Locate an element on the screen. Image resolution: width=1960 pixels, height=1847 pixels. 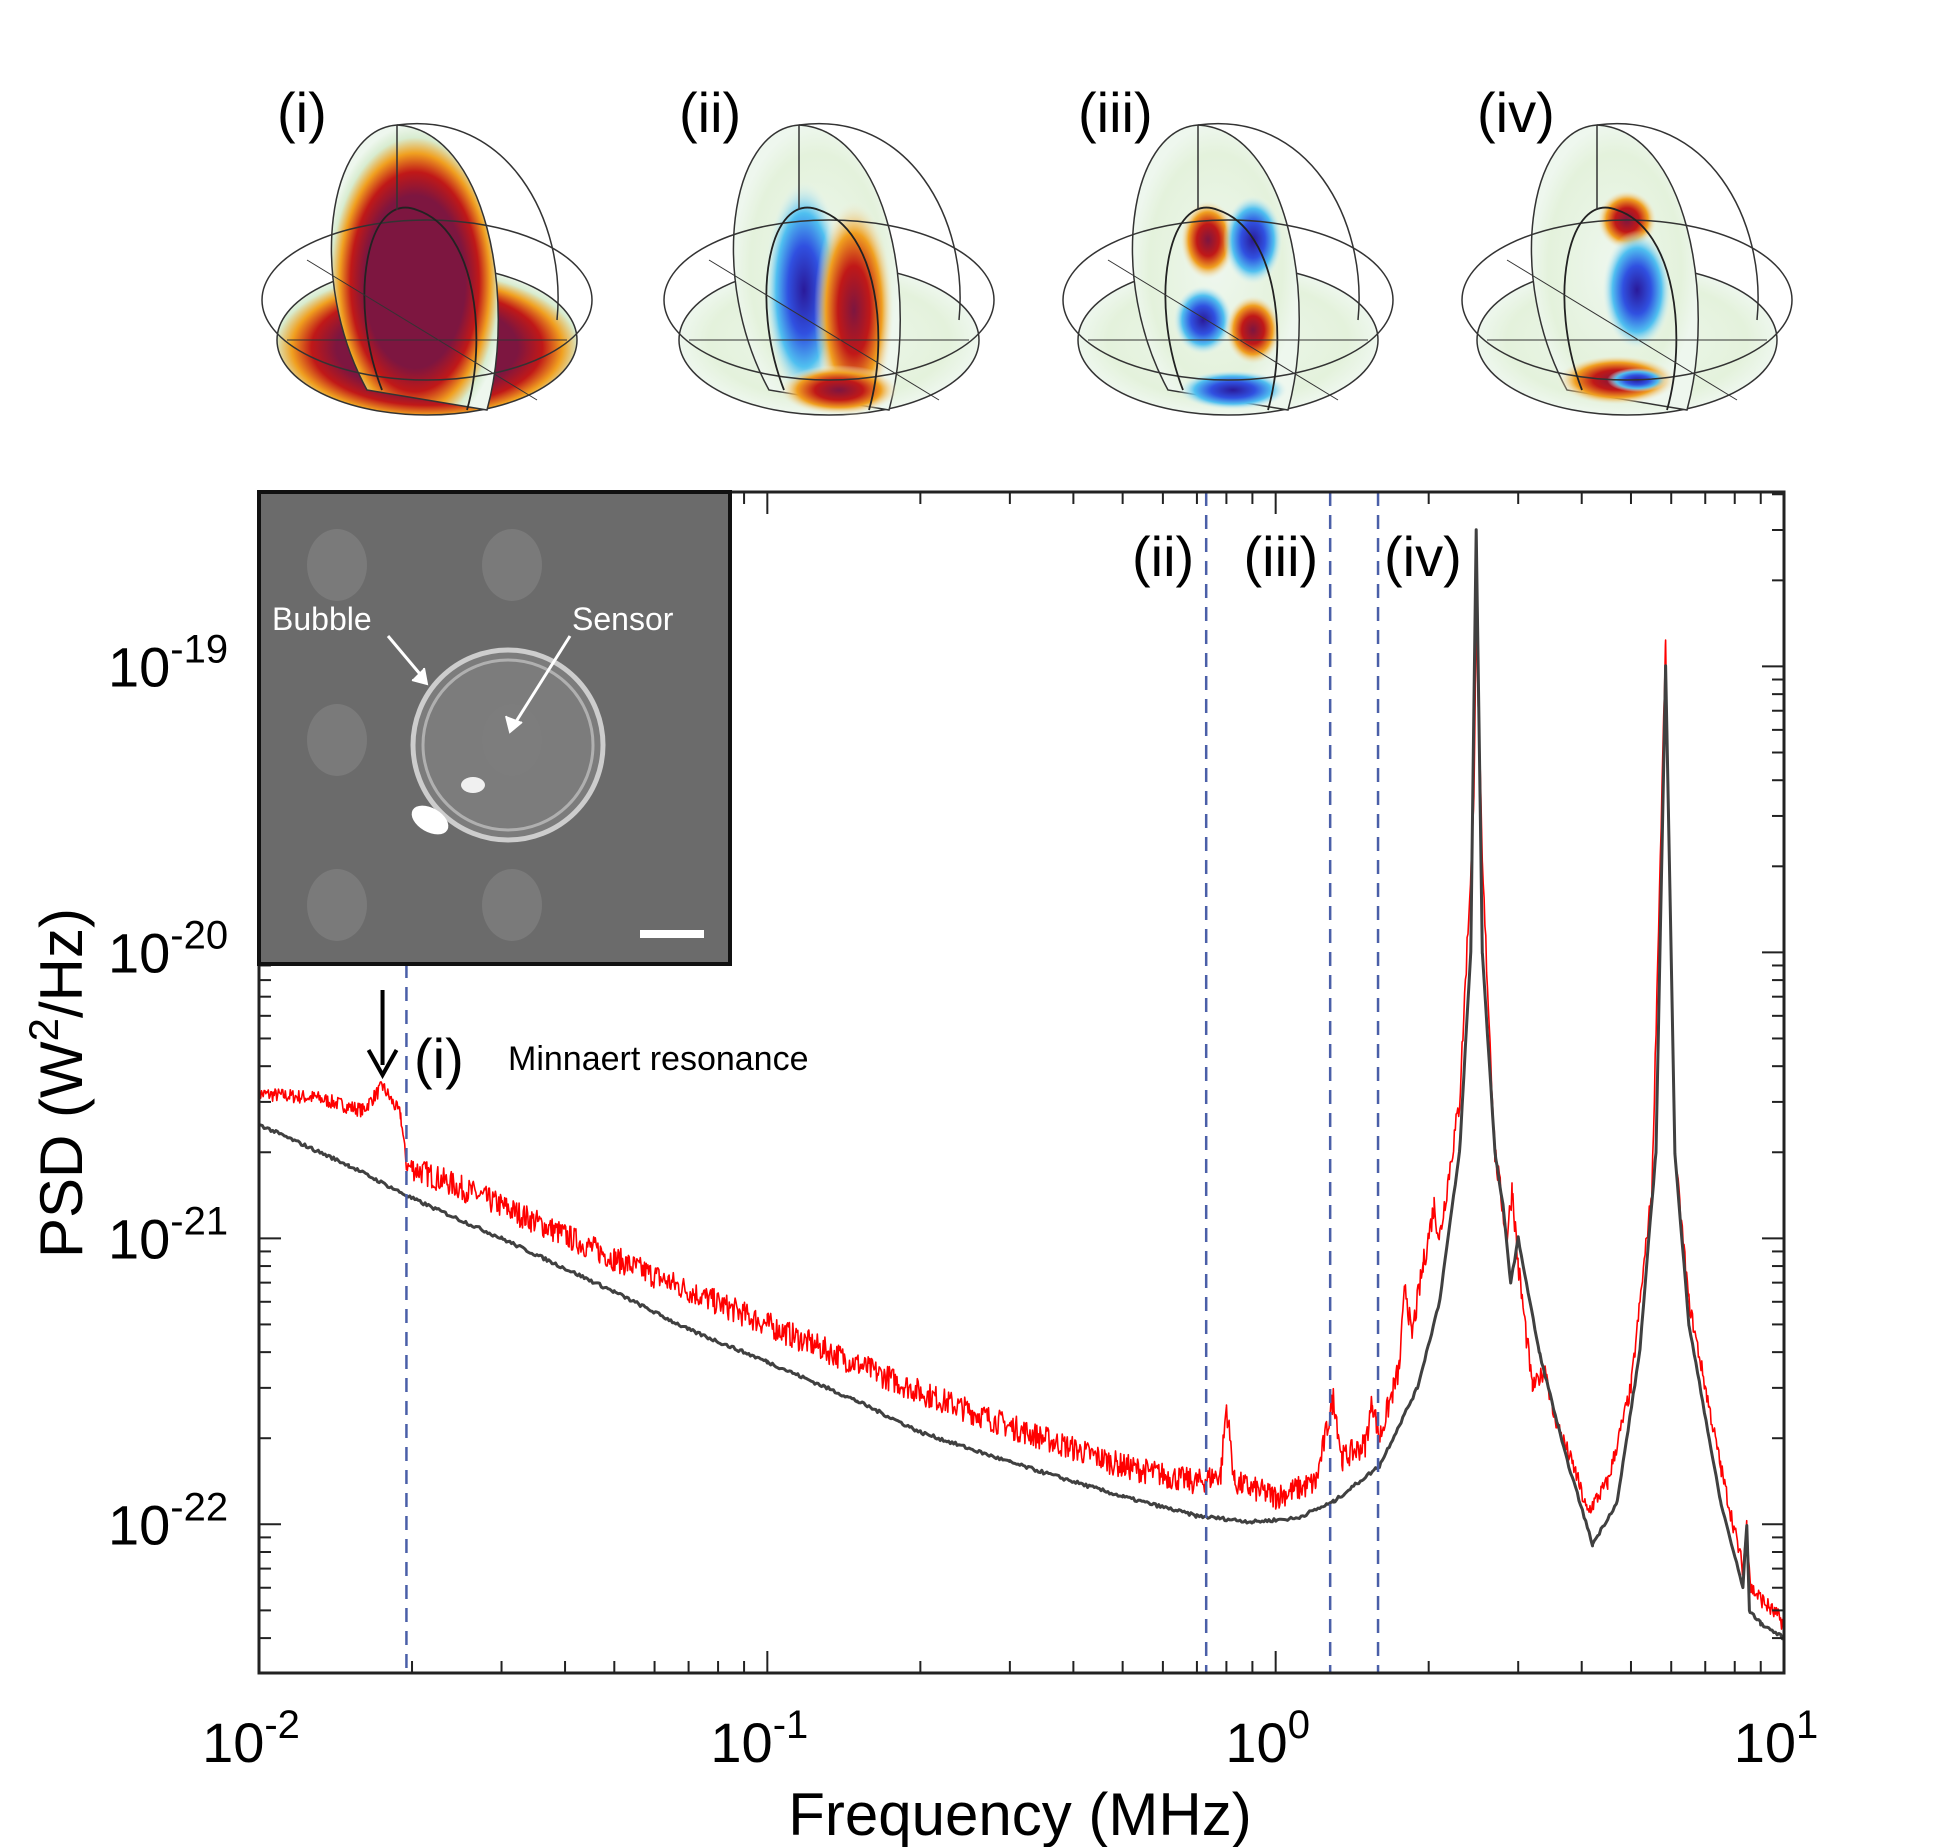
mode-shape-1: (i) is located at coordinates (427, 248).